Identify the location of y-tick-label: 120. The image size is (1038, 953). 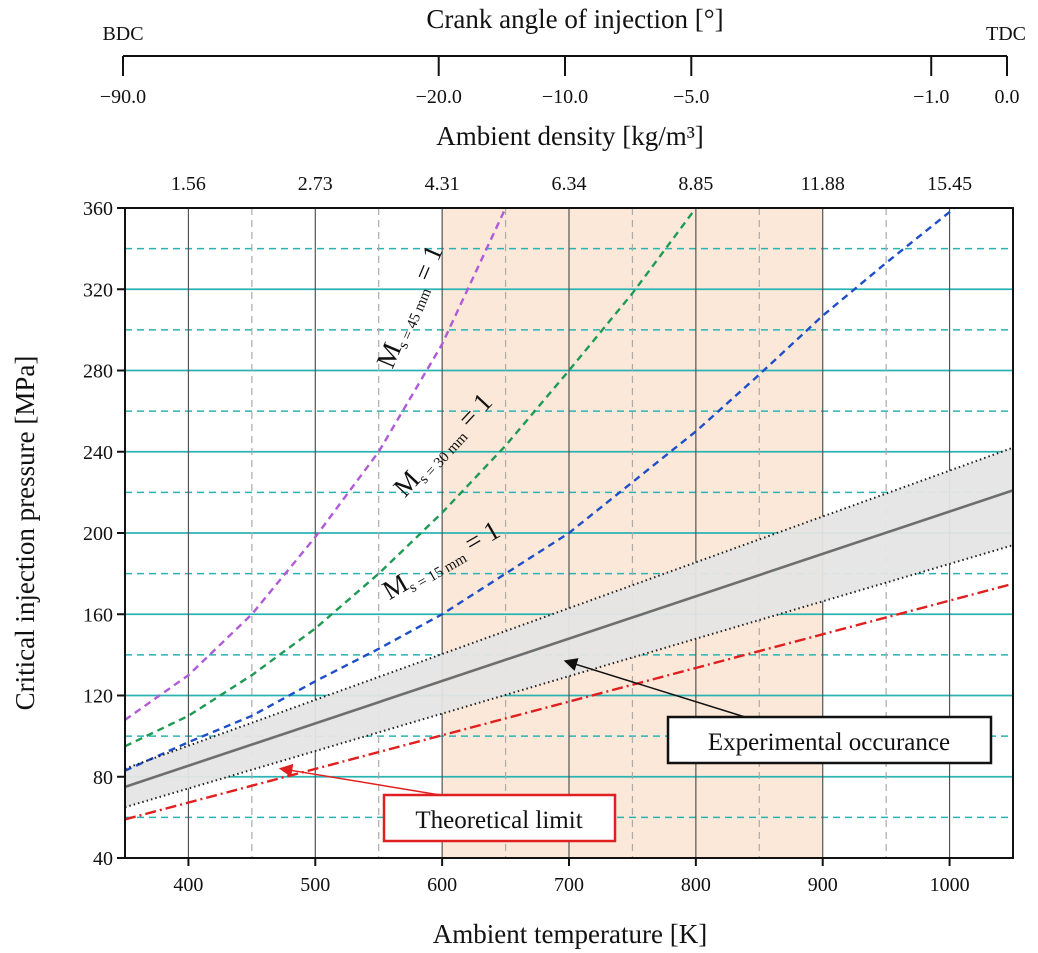
(98, 697).